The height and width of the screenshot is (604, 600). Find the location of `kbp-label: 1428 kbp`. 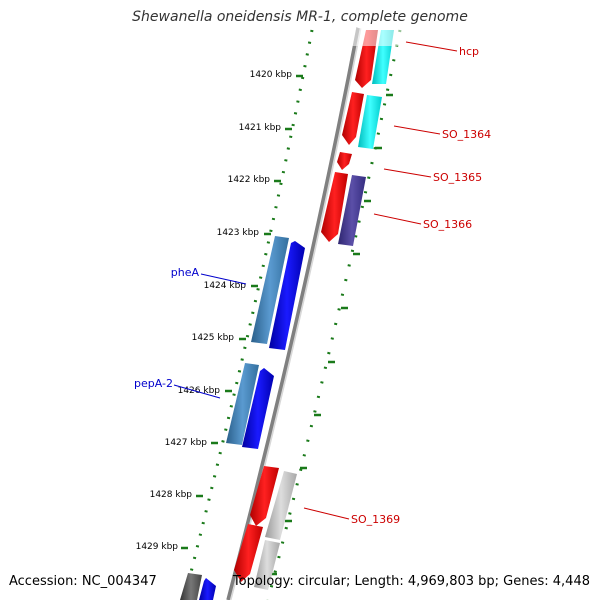

kbp-label: 1428 kbp is located at coordinates (171, 495).